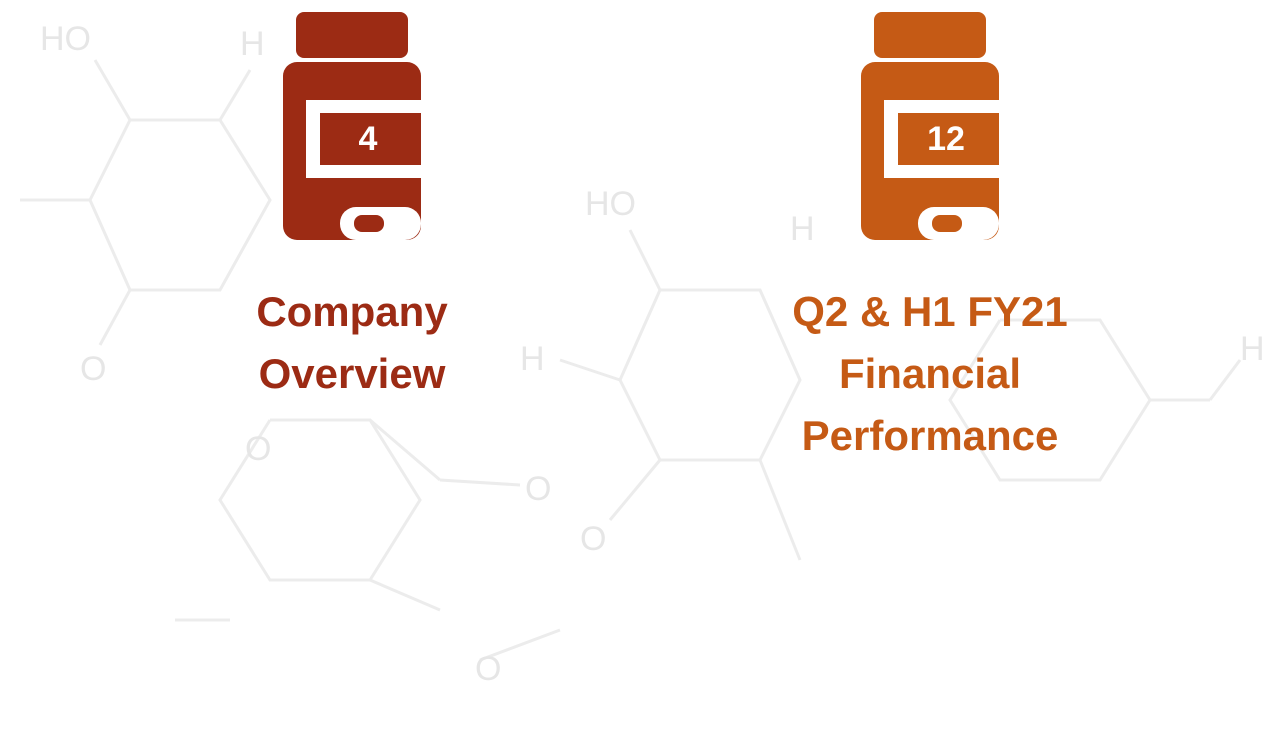  Describe the element at coordinates (352, 311) in the screenshot. I see `section-title: Company` at that location.